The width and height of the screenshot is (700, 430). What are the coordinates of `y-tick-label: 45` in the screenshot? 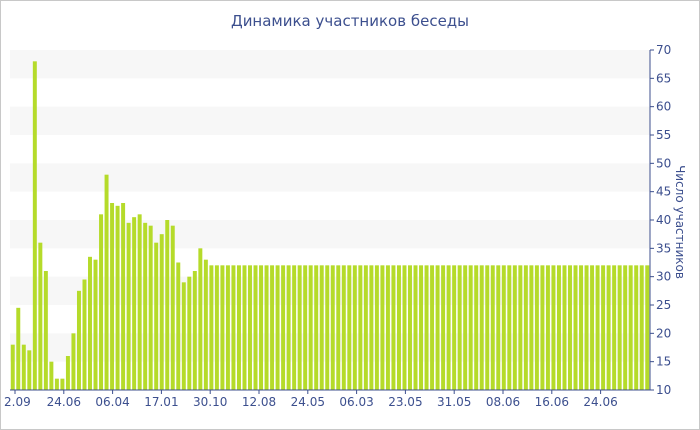 It's located at (663, 192).